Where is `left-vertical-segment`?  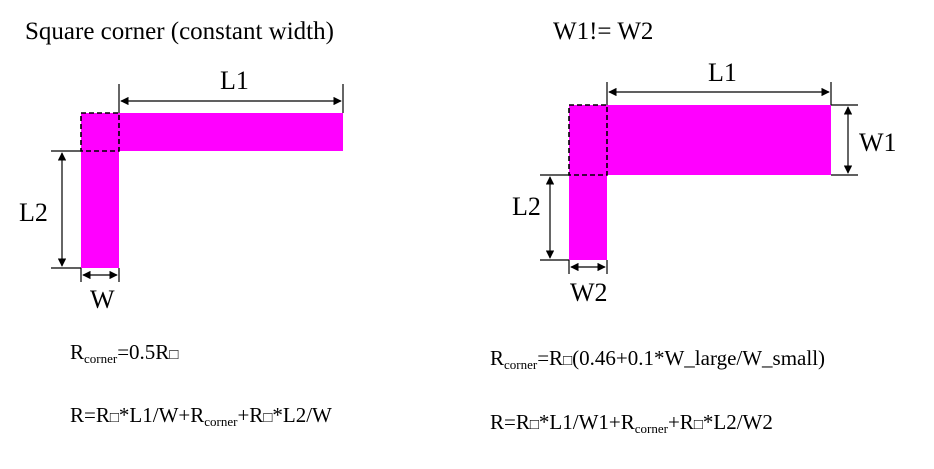
left-vertical-segment is located at coordinates (100, 190).